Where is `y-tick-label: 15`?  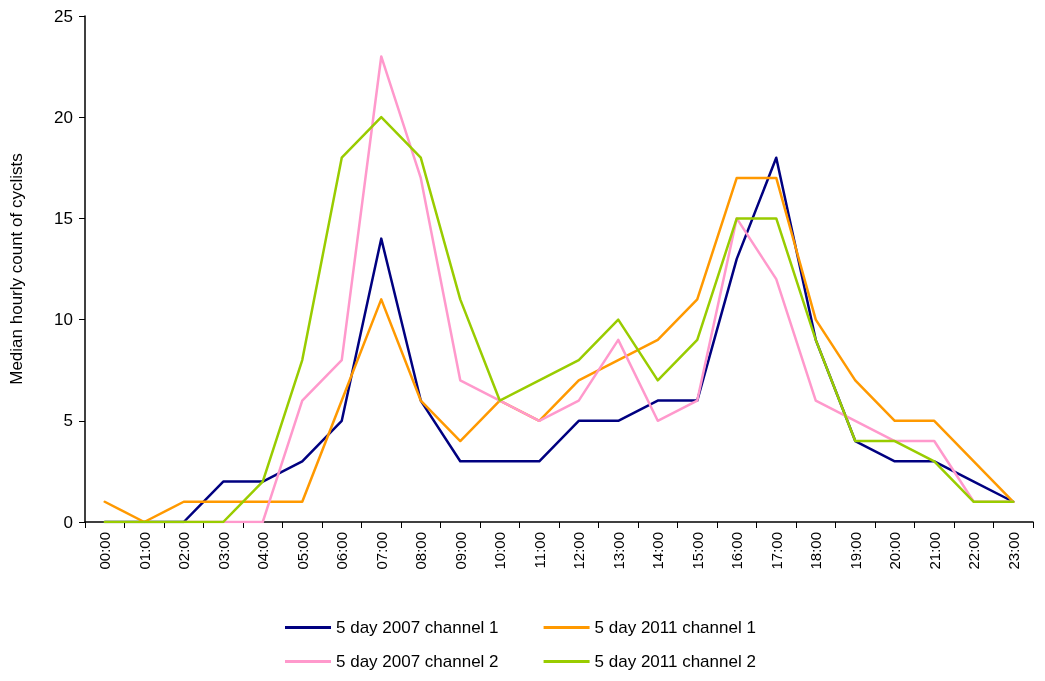 y-tick-label: 15 is located at coordinates (63, 218).